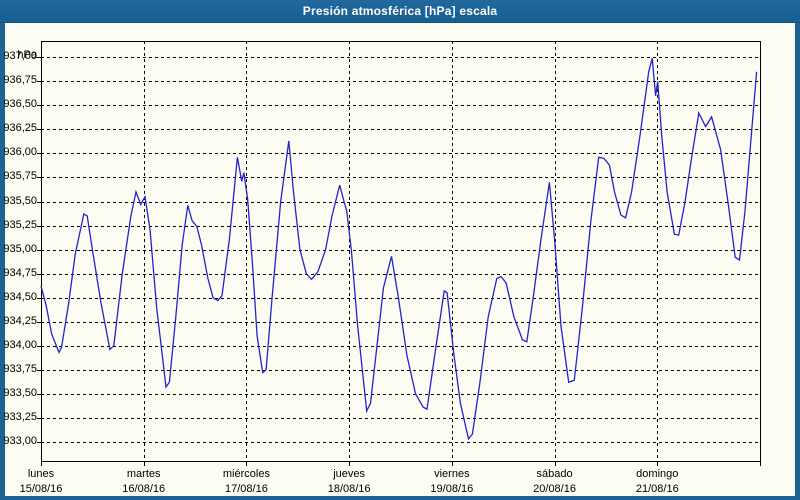  I want to click on x-axis-day-label: domingo, so click(657, 474).